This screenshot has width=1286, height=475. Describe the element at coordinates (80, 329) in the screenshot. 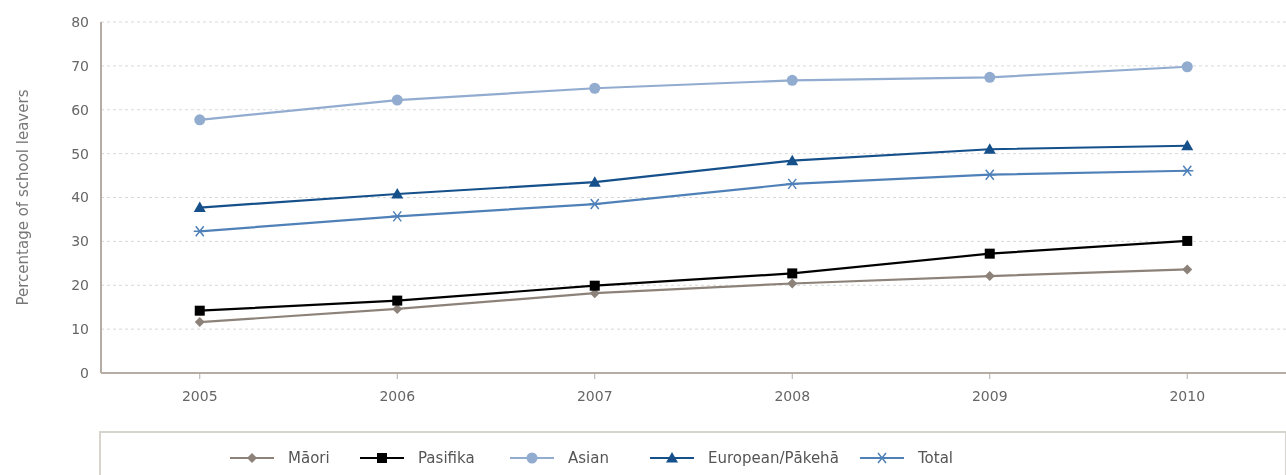

I see `y-tick-label: 10` at that location.